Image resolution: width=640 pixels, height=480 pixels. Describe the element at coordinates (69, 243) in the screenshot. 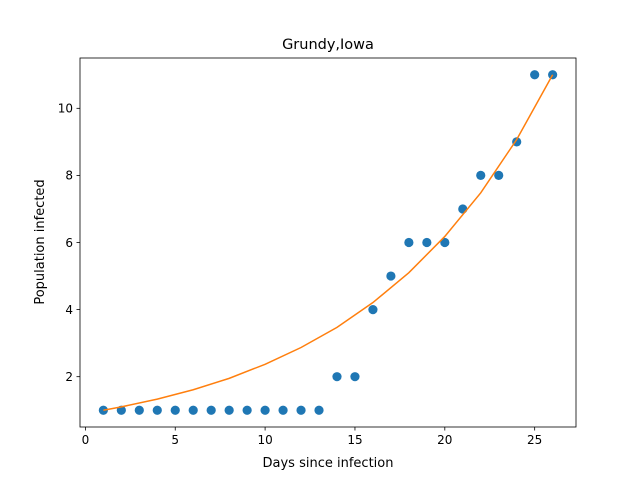

I see `y-tick-label: 6` at that location.